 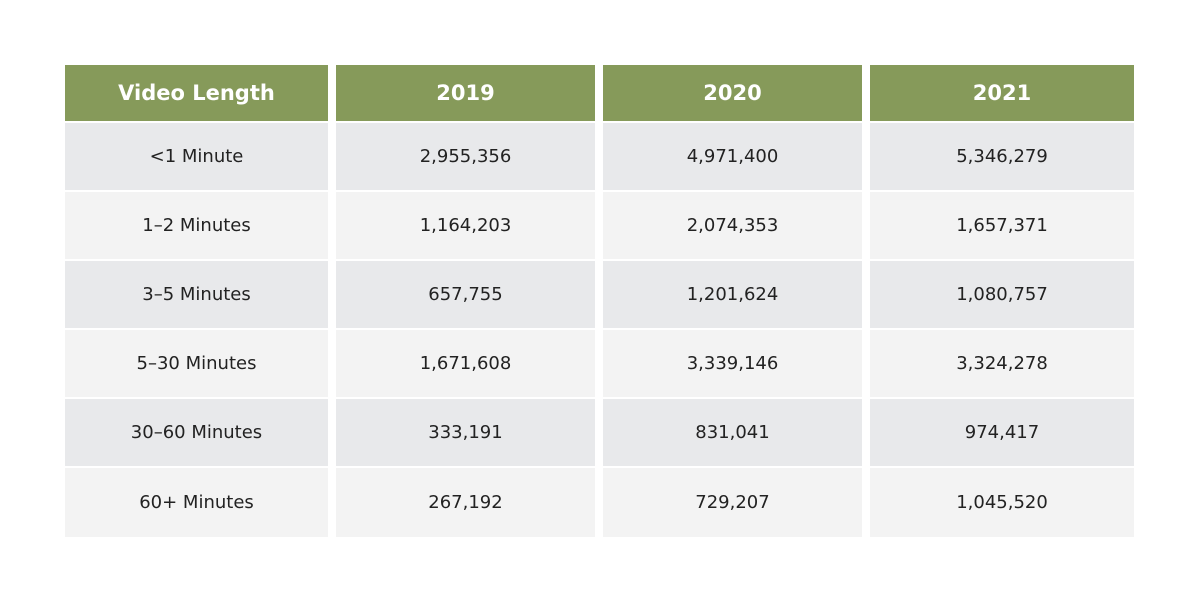 I want to click on table-header: Video Length 2019 2020 2021, so click(x=599, y=94).